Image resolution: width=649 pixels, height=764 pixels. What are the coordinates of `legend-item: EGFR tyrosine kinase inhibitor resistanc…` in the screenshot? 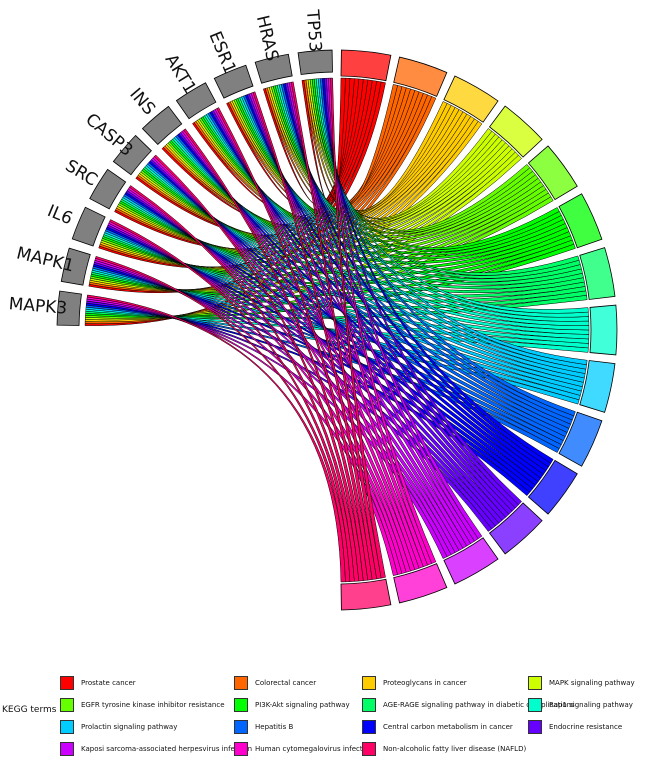 It's located at (142, 705).